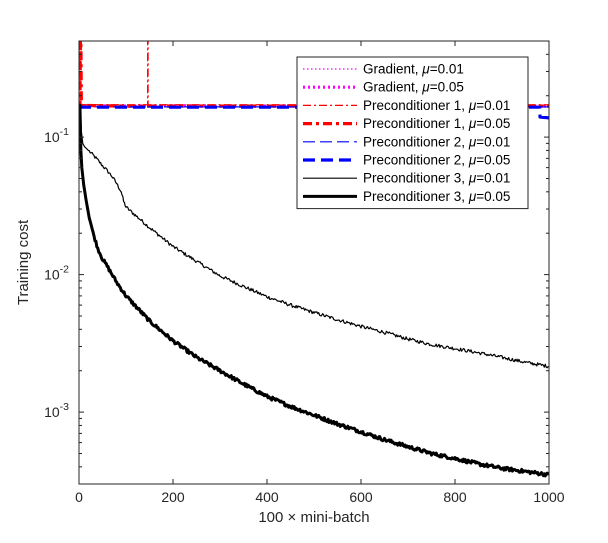 The image size is (608, 543). I want to click on x-tick-label: 200, so click(173, 497).